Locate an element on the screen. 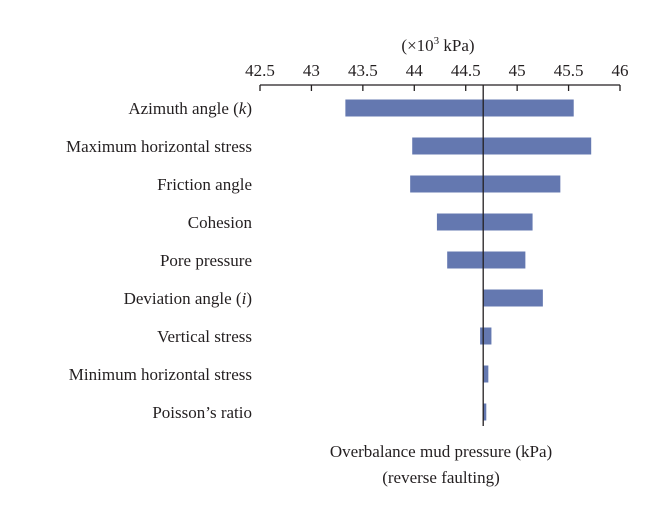 This screenshot has width=660, height=519. x-axis-title-line-1: Overbalance mud pressure (kPa) is located at coordinates (441, 451).